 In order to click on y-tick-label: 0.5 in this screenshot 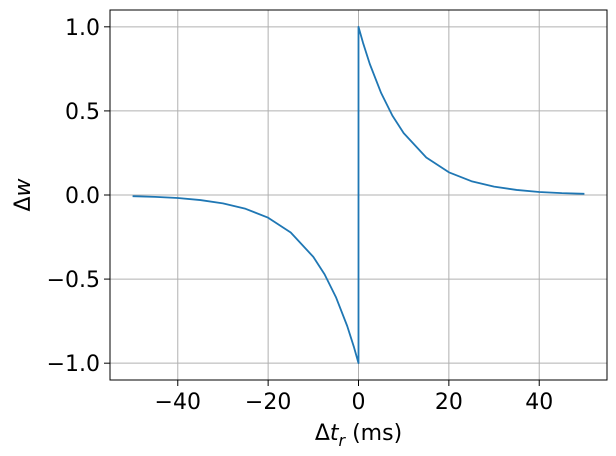, I will do `click(82, 112)`.